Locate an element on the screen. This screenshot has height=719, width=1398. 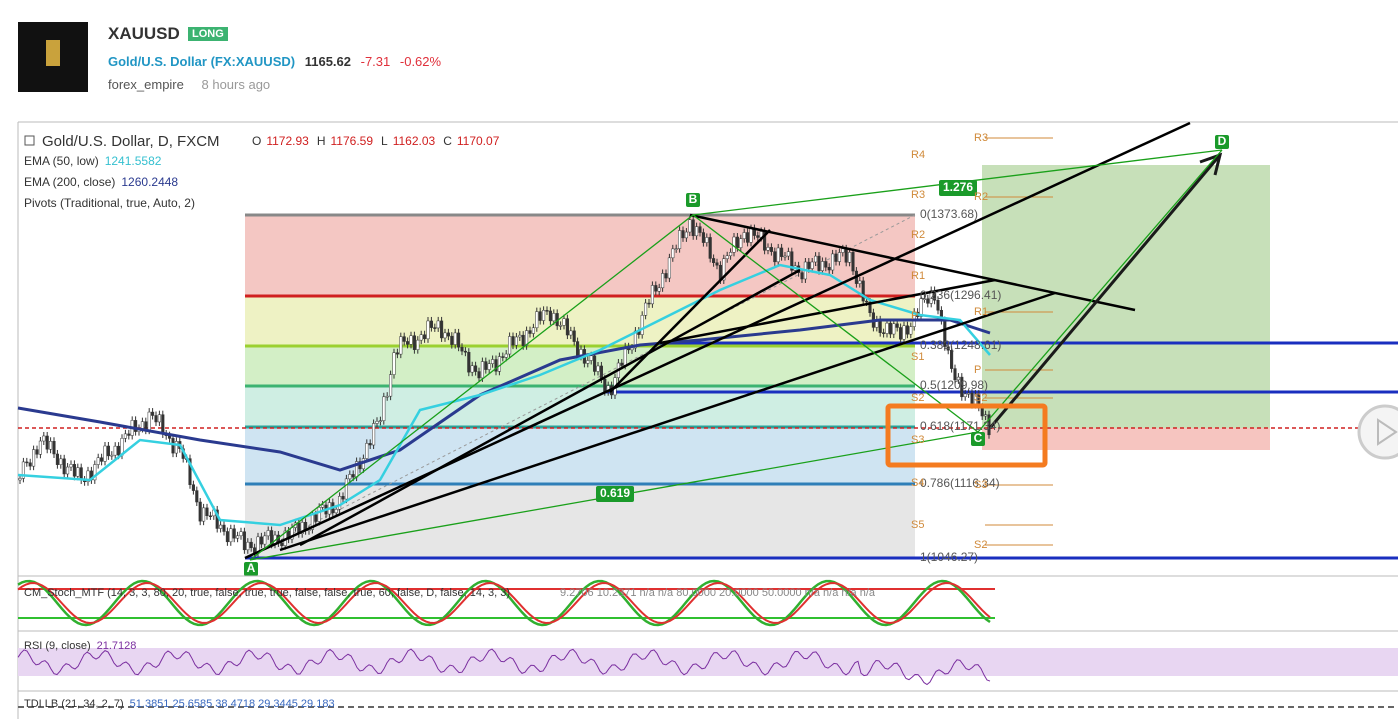
name: Gold/U.S. Dollar is located at coordinates (157, 61).